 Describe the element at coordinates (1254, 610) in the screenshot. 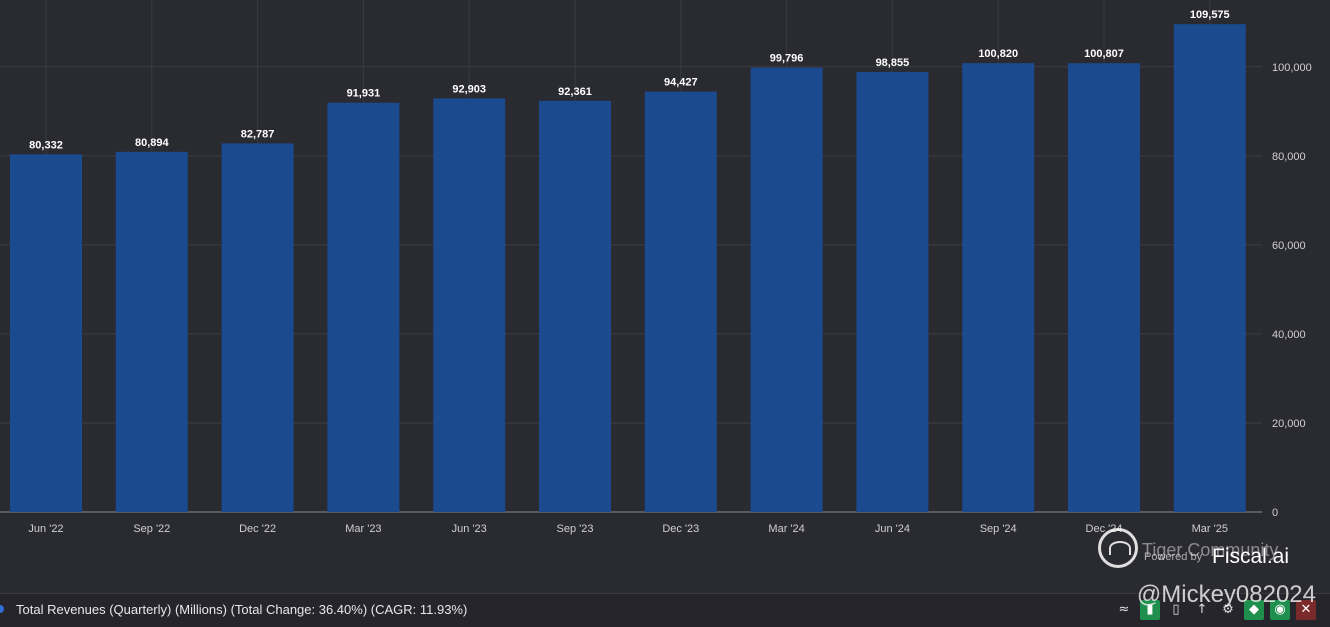

I see `tag-icon: ◆` at that location.